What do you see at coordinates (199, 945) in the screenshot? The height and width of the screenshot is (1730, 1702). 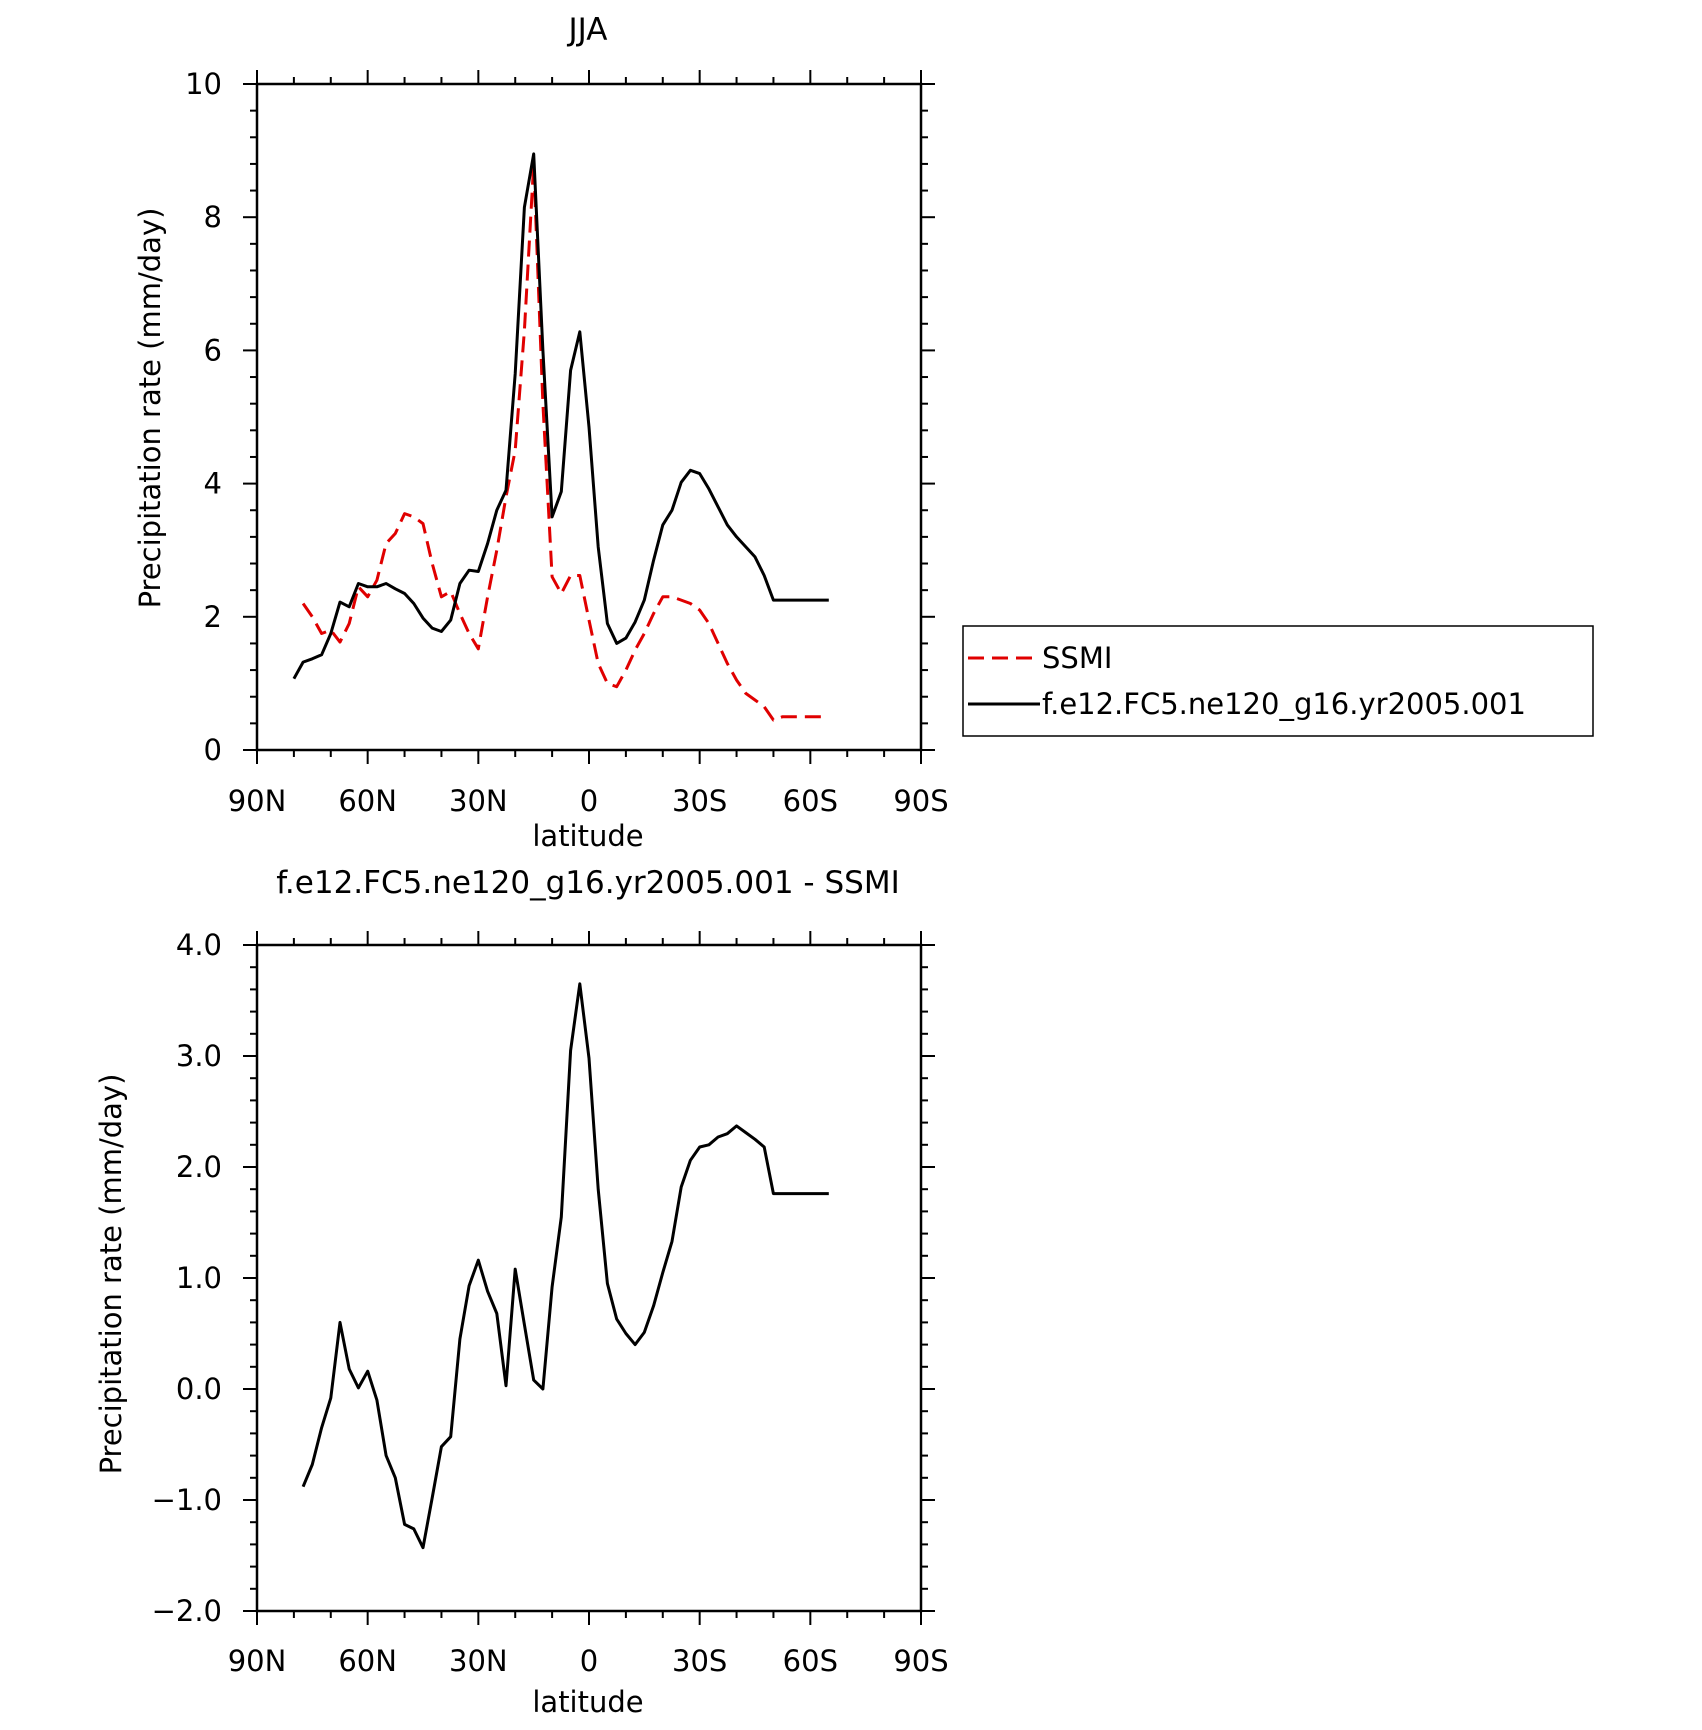 I see `y-tick-label: 4.0` at bounding box center [199, 945].